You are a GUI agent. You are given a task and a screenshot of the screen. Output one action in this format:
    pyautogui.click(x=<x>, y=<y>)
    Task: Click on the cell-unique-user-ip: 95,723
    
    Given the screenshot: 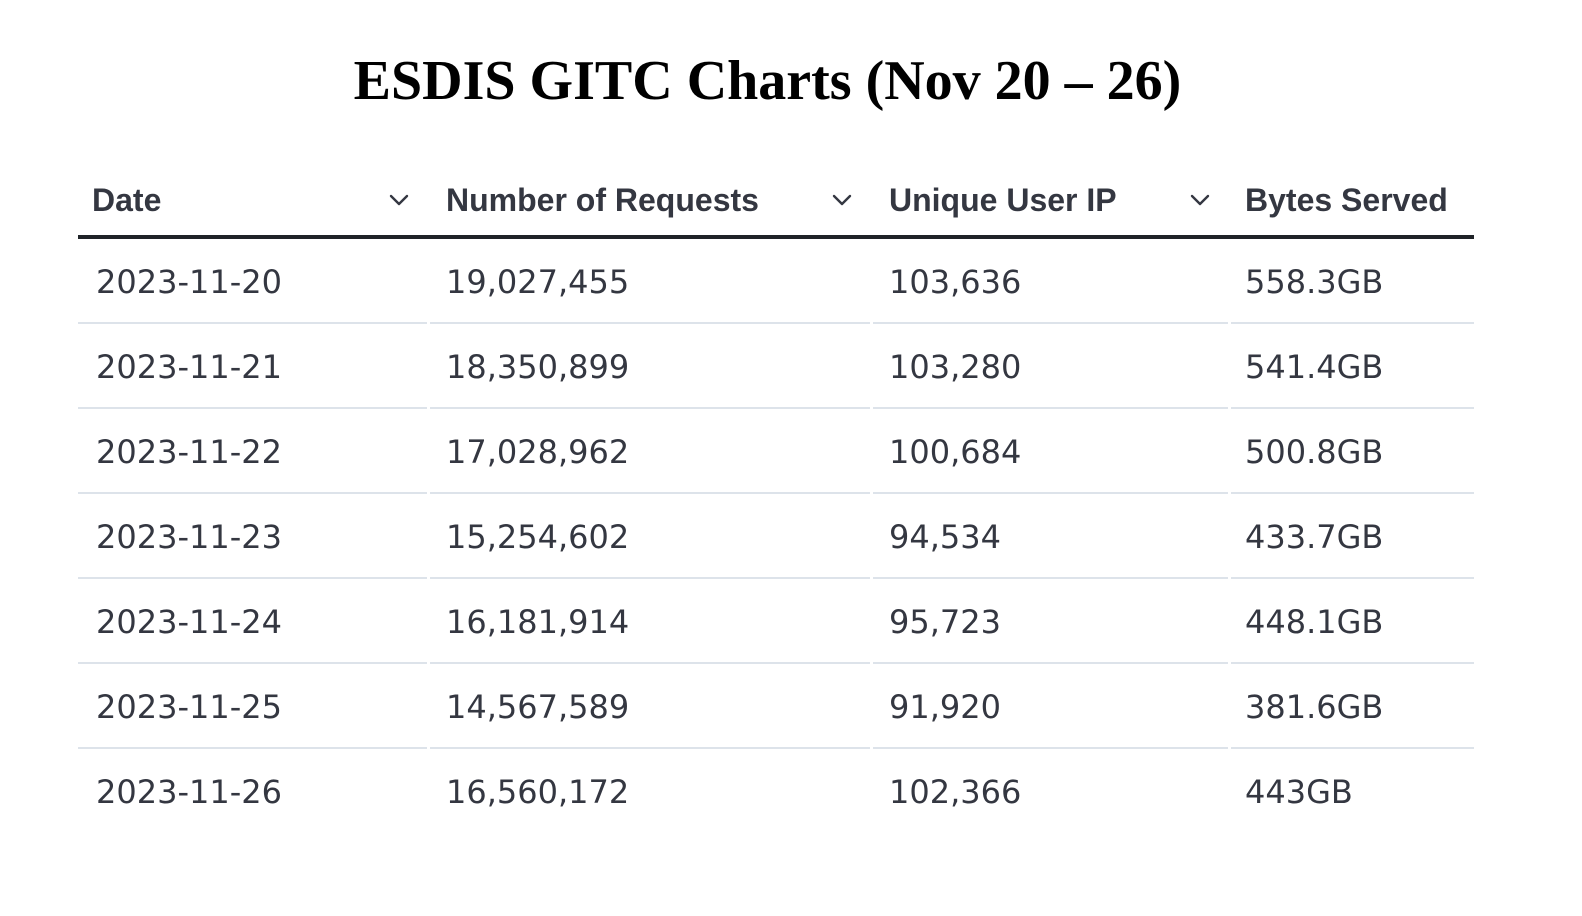 What is the action you would take?
    pyautogui.click(x=945, y=621)
    